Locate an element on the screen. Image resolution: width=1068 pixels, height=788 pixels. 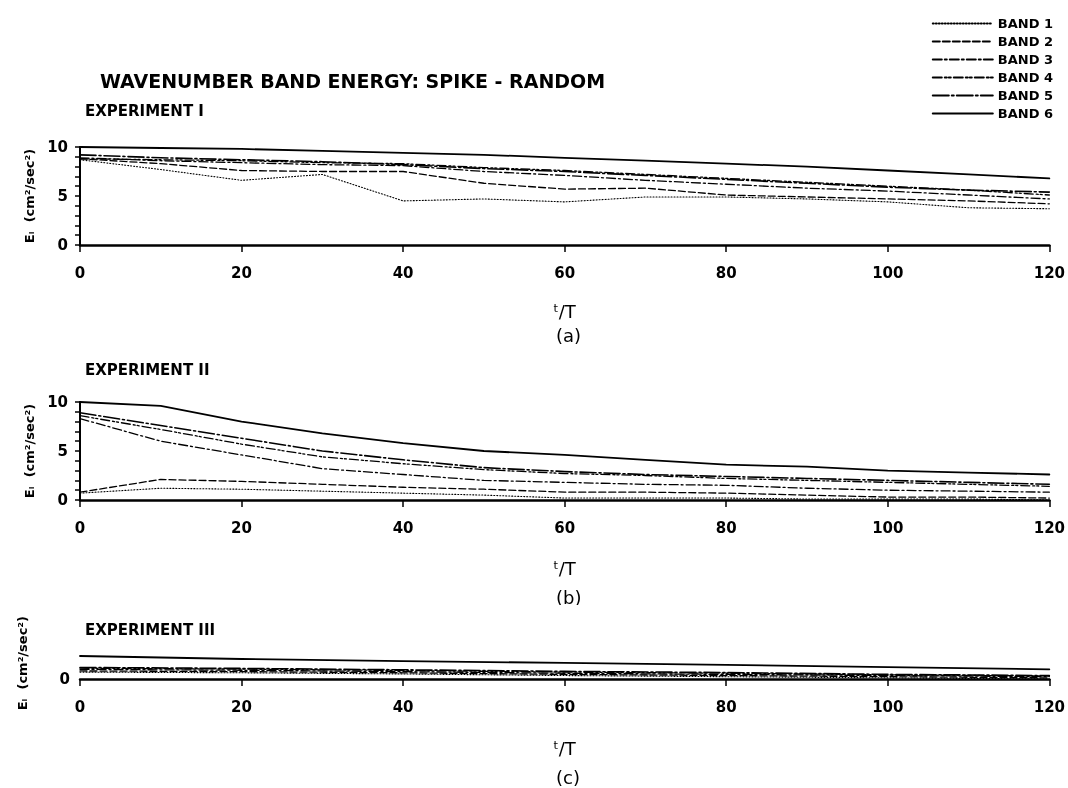
legend-label: BAND 1 is located at coordinates (1025, 23).